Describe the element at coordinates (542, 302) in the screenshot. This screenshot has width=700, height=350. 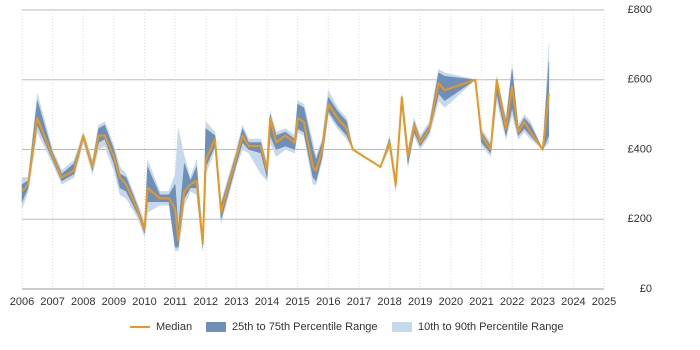
I see `x-tick-label: 2023` at that location.